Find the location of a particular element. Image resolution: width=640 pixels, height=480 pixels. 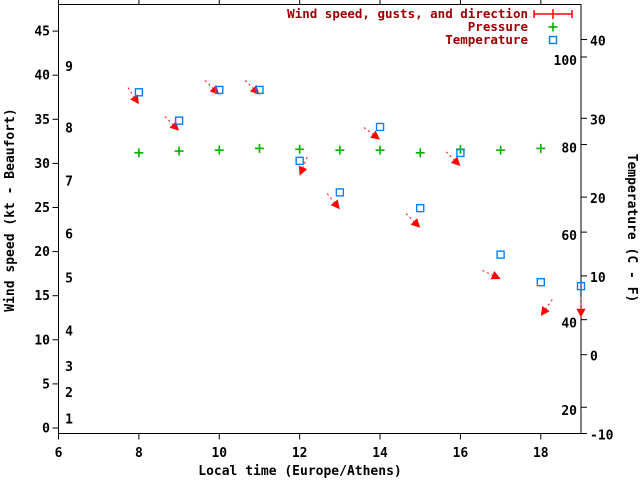

kt-tick-label: 40 is located at coordinates (42, 76).